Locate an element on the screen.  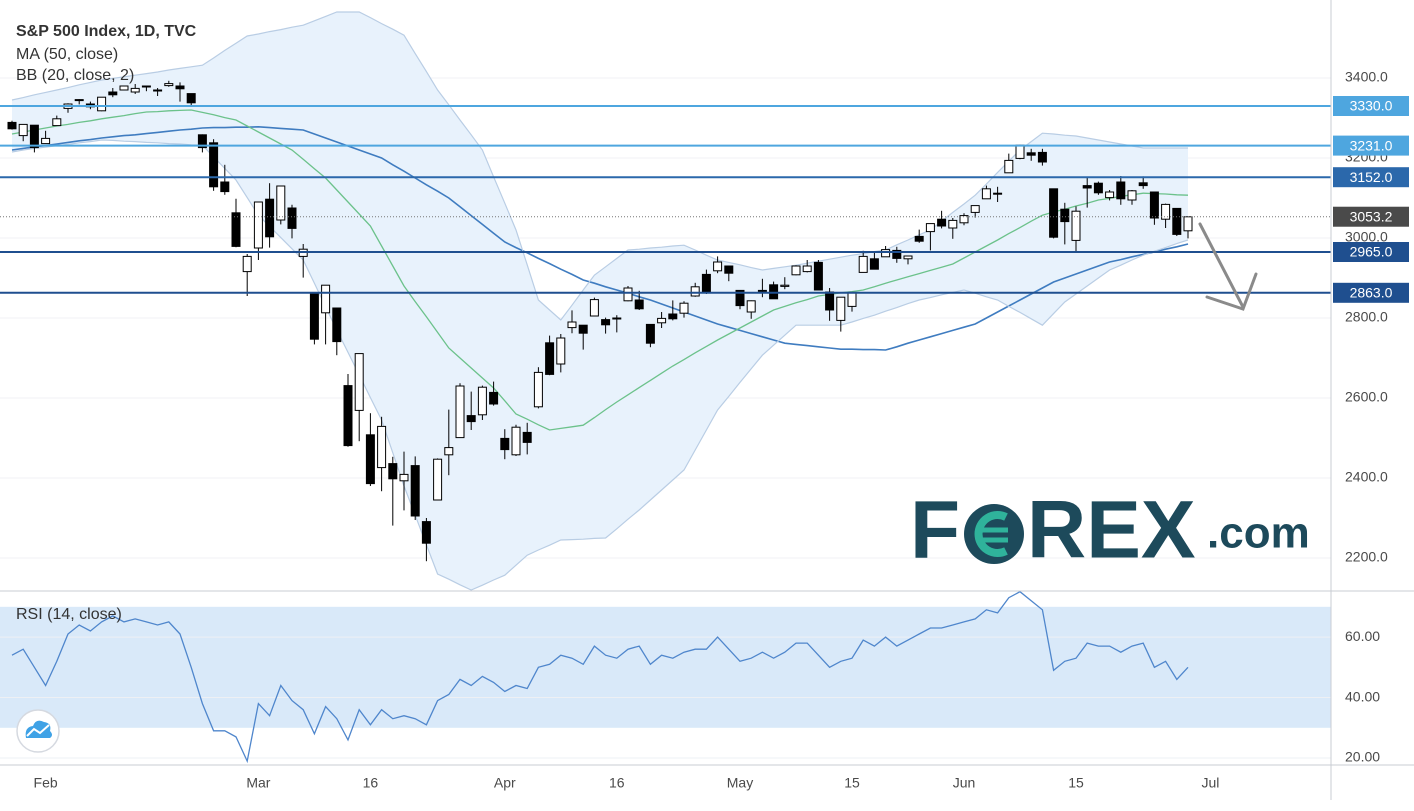
y-tick-label: 2800.0 is located at coordinates (1366, 317).